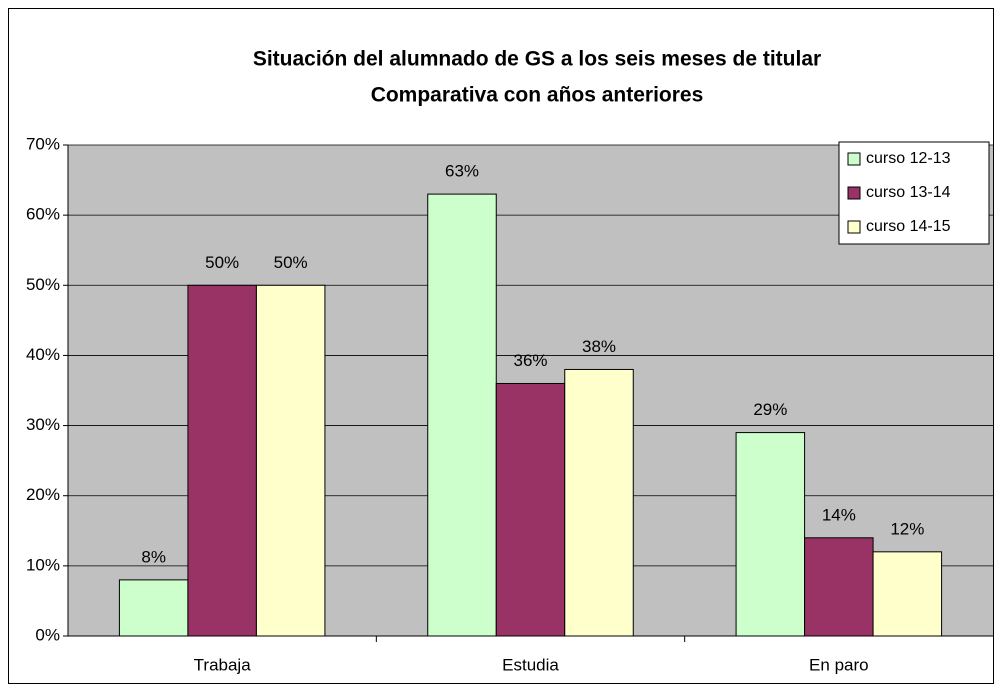  I want to click on chart-subtitle: Comparativa con años anteriores, so click(537, 95).